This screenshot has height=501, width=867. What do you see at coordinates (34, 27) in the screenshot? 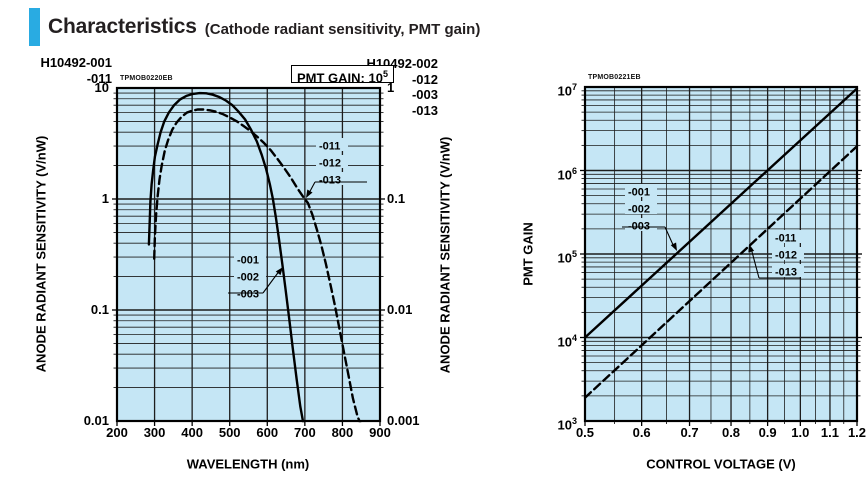
I see `accent-bar` at bounding box center [34, 27].